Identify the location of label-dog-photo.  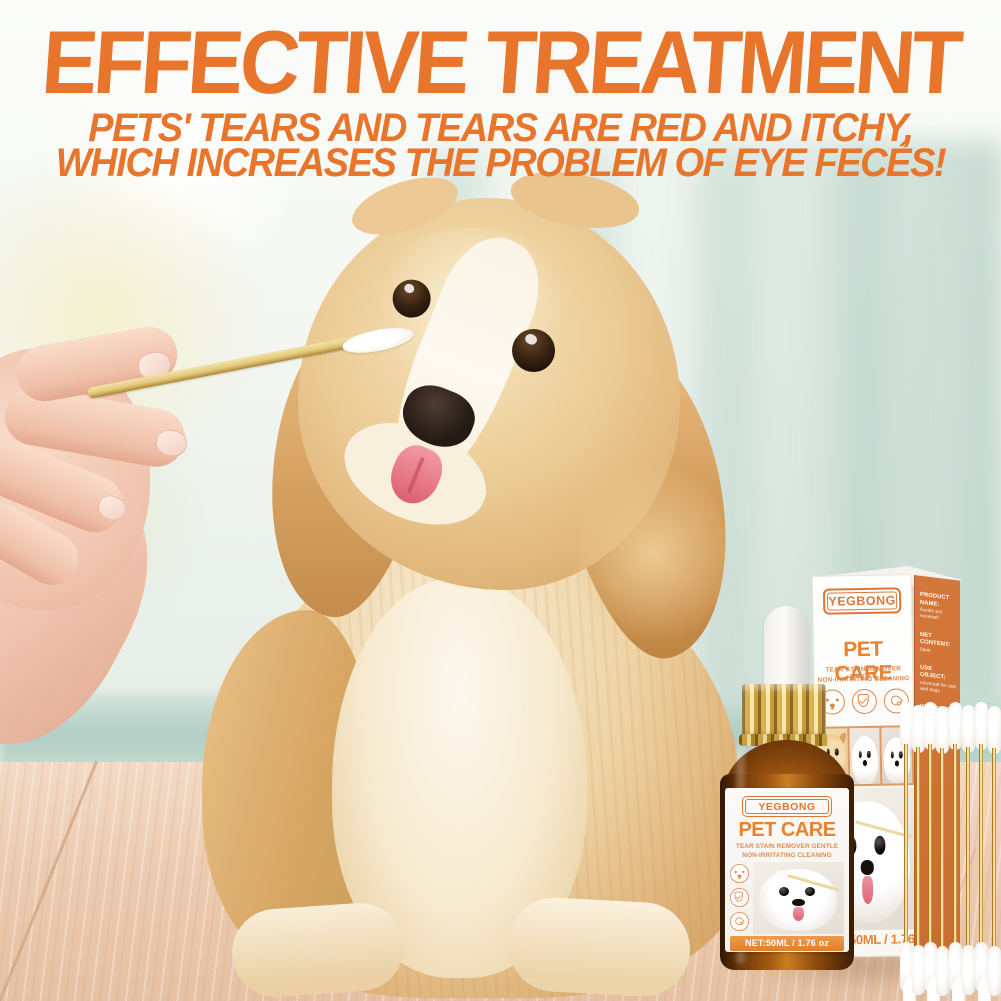
(798, 898).